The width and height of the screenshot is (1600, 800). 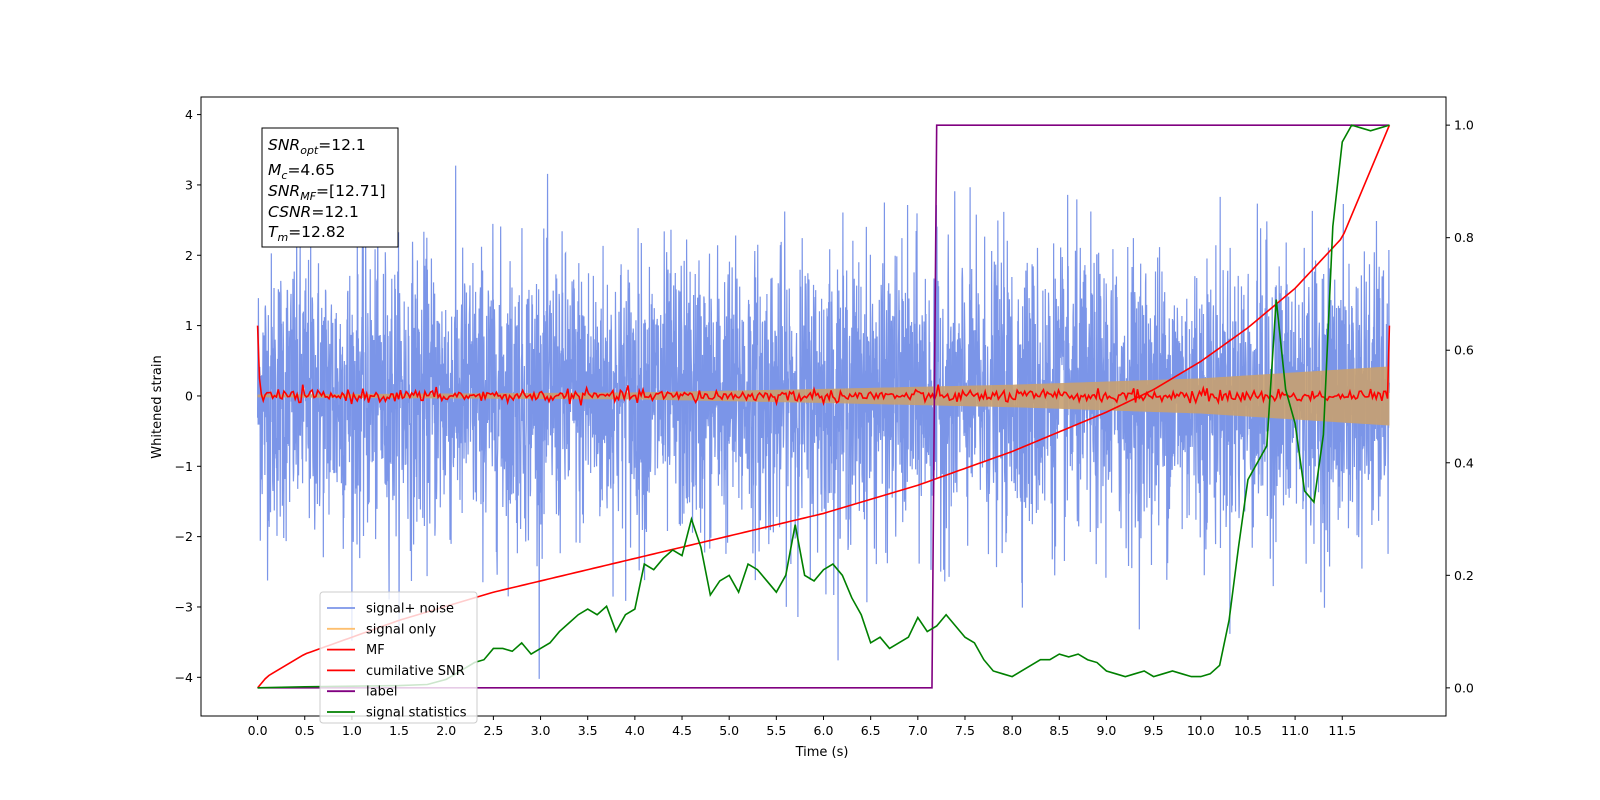 I want to click on y2-axis-ticks: 1.0 0.8 0.6 0.4 0.2 0.0, so click(x=1460, y=406).